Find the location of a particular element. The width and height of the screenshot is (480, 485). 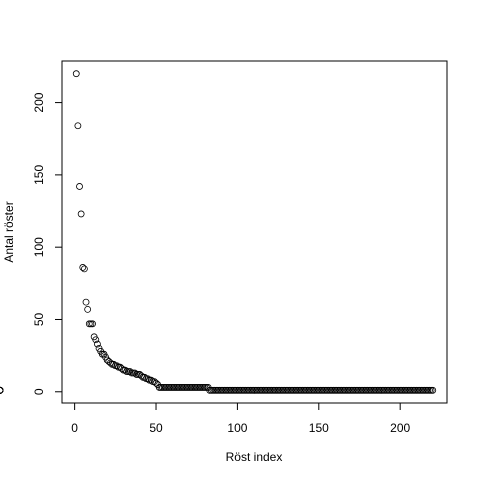

x-tick-label: 150 is located at coordinates (319, 428).